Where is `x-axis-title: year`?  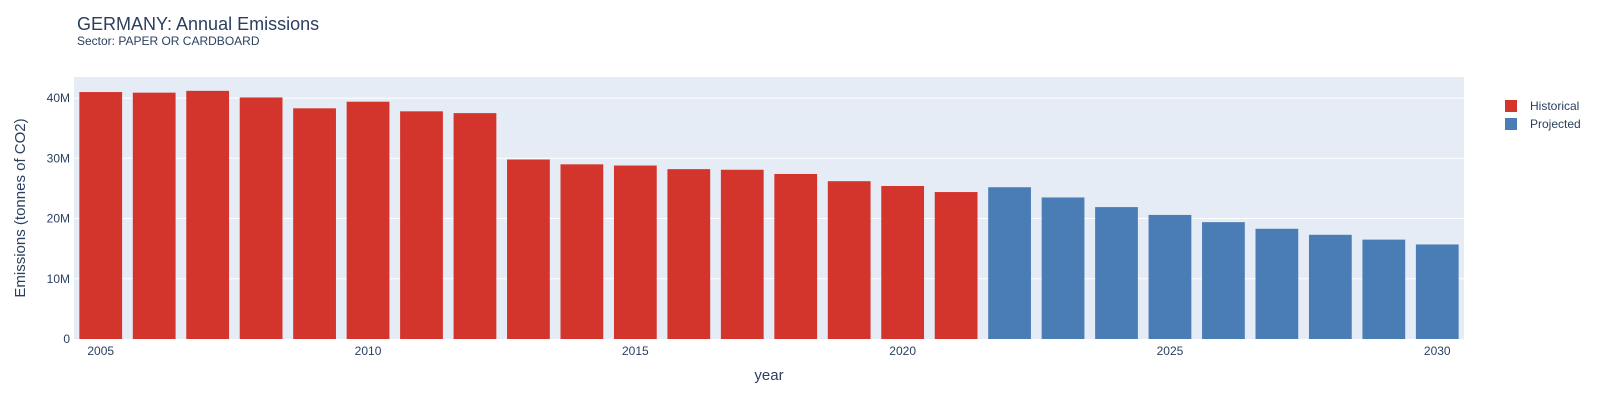
x-axis-title: year is located at coordinates (768, 375).